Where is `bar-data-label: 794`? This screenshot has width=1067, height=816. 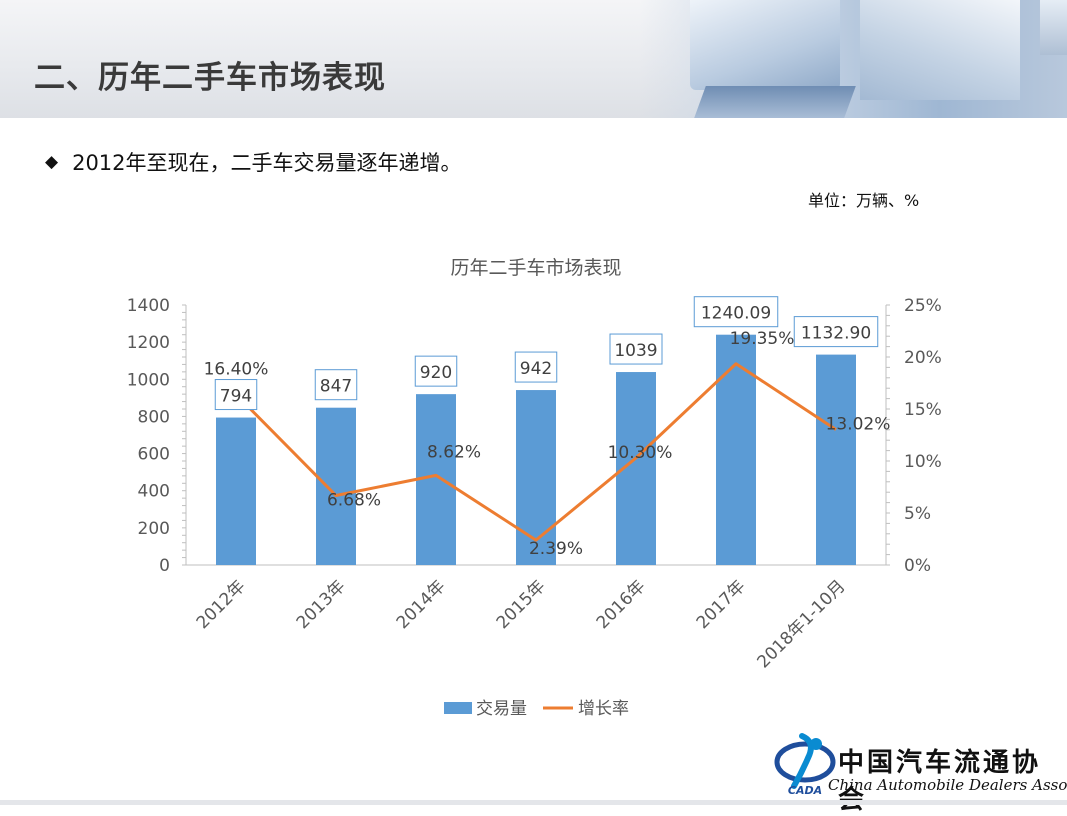 bar-data-label: 794 is located at coordinates (236, 397).